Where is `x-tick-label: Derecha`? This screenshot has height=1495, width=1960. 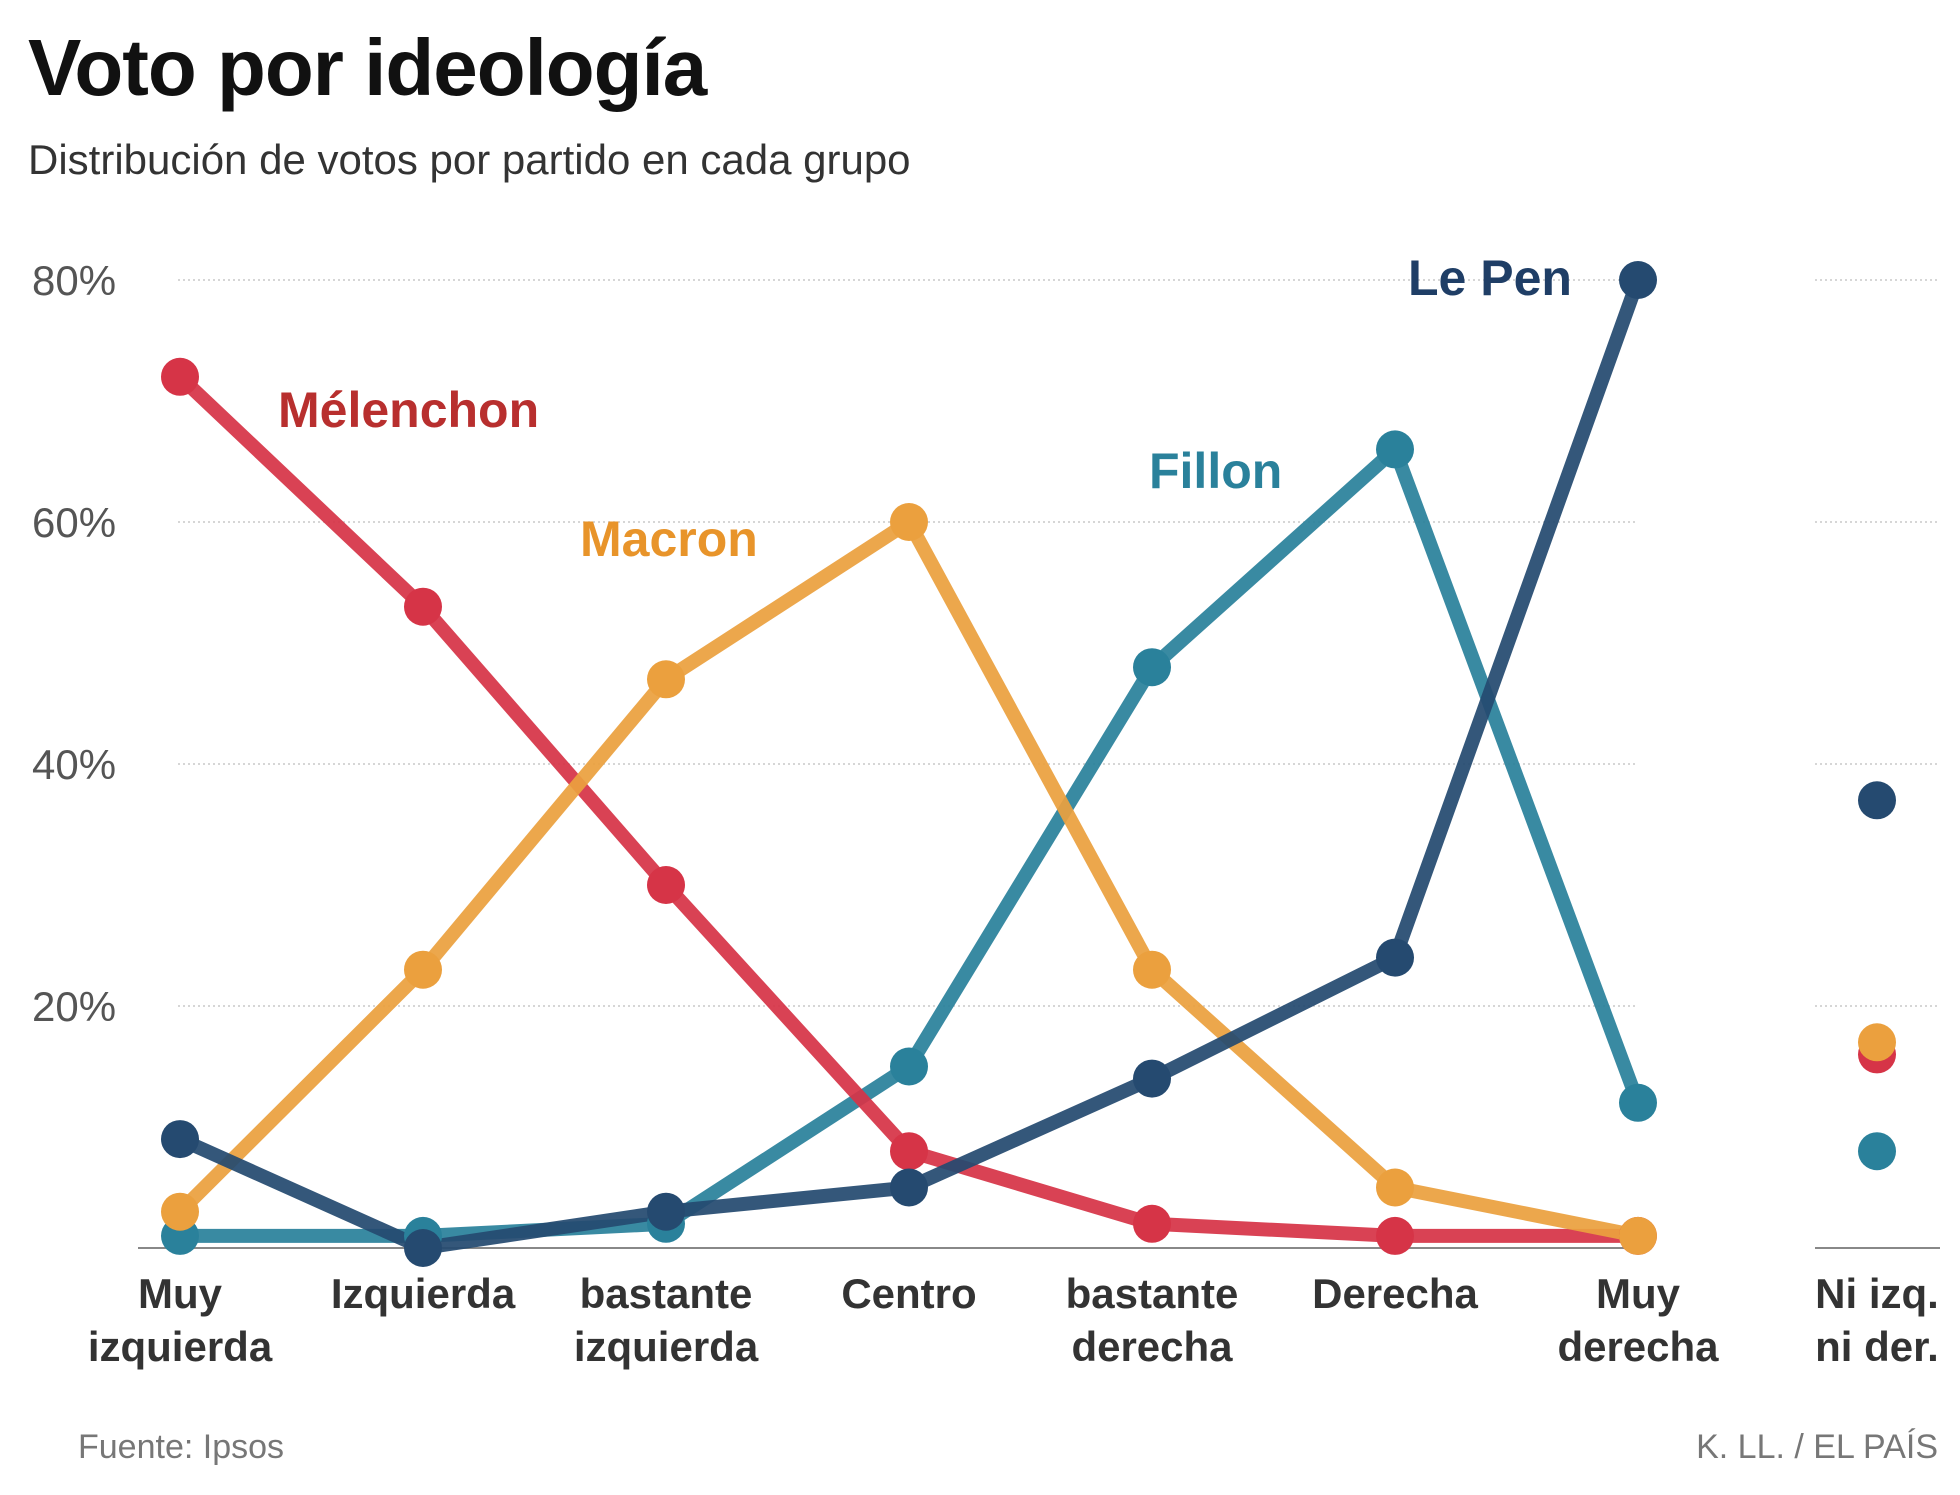 x-tick-label: Derecha is located at coordinates (1395, 1293).